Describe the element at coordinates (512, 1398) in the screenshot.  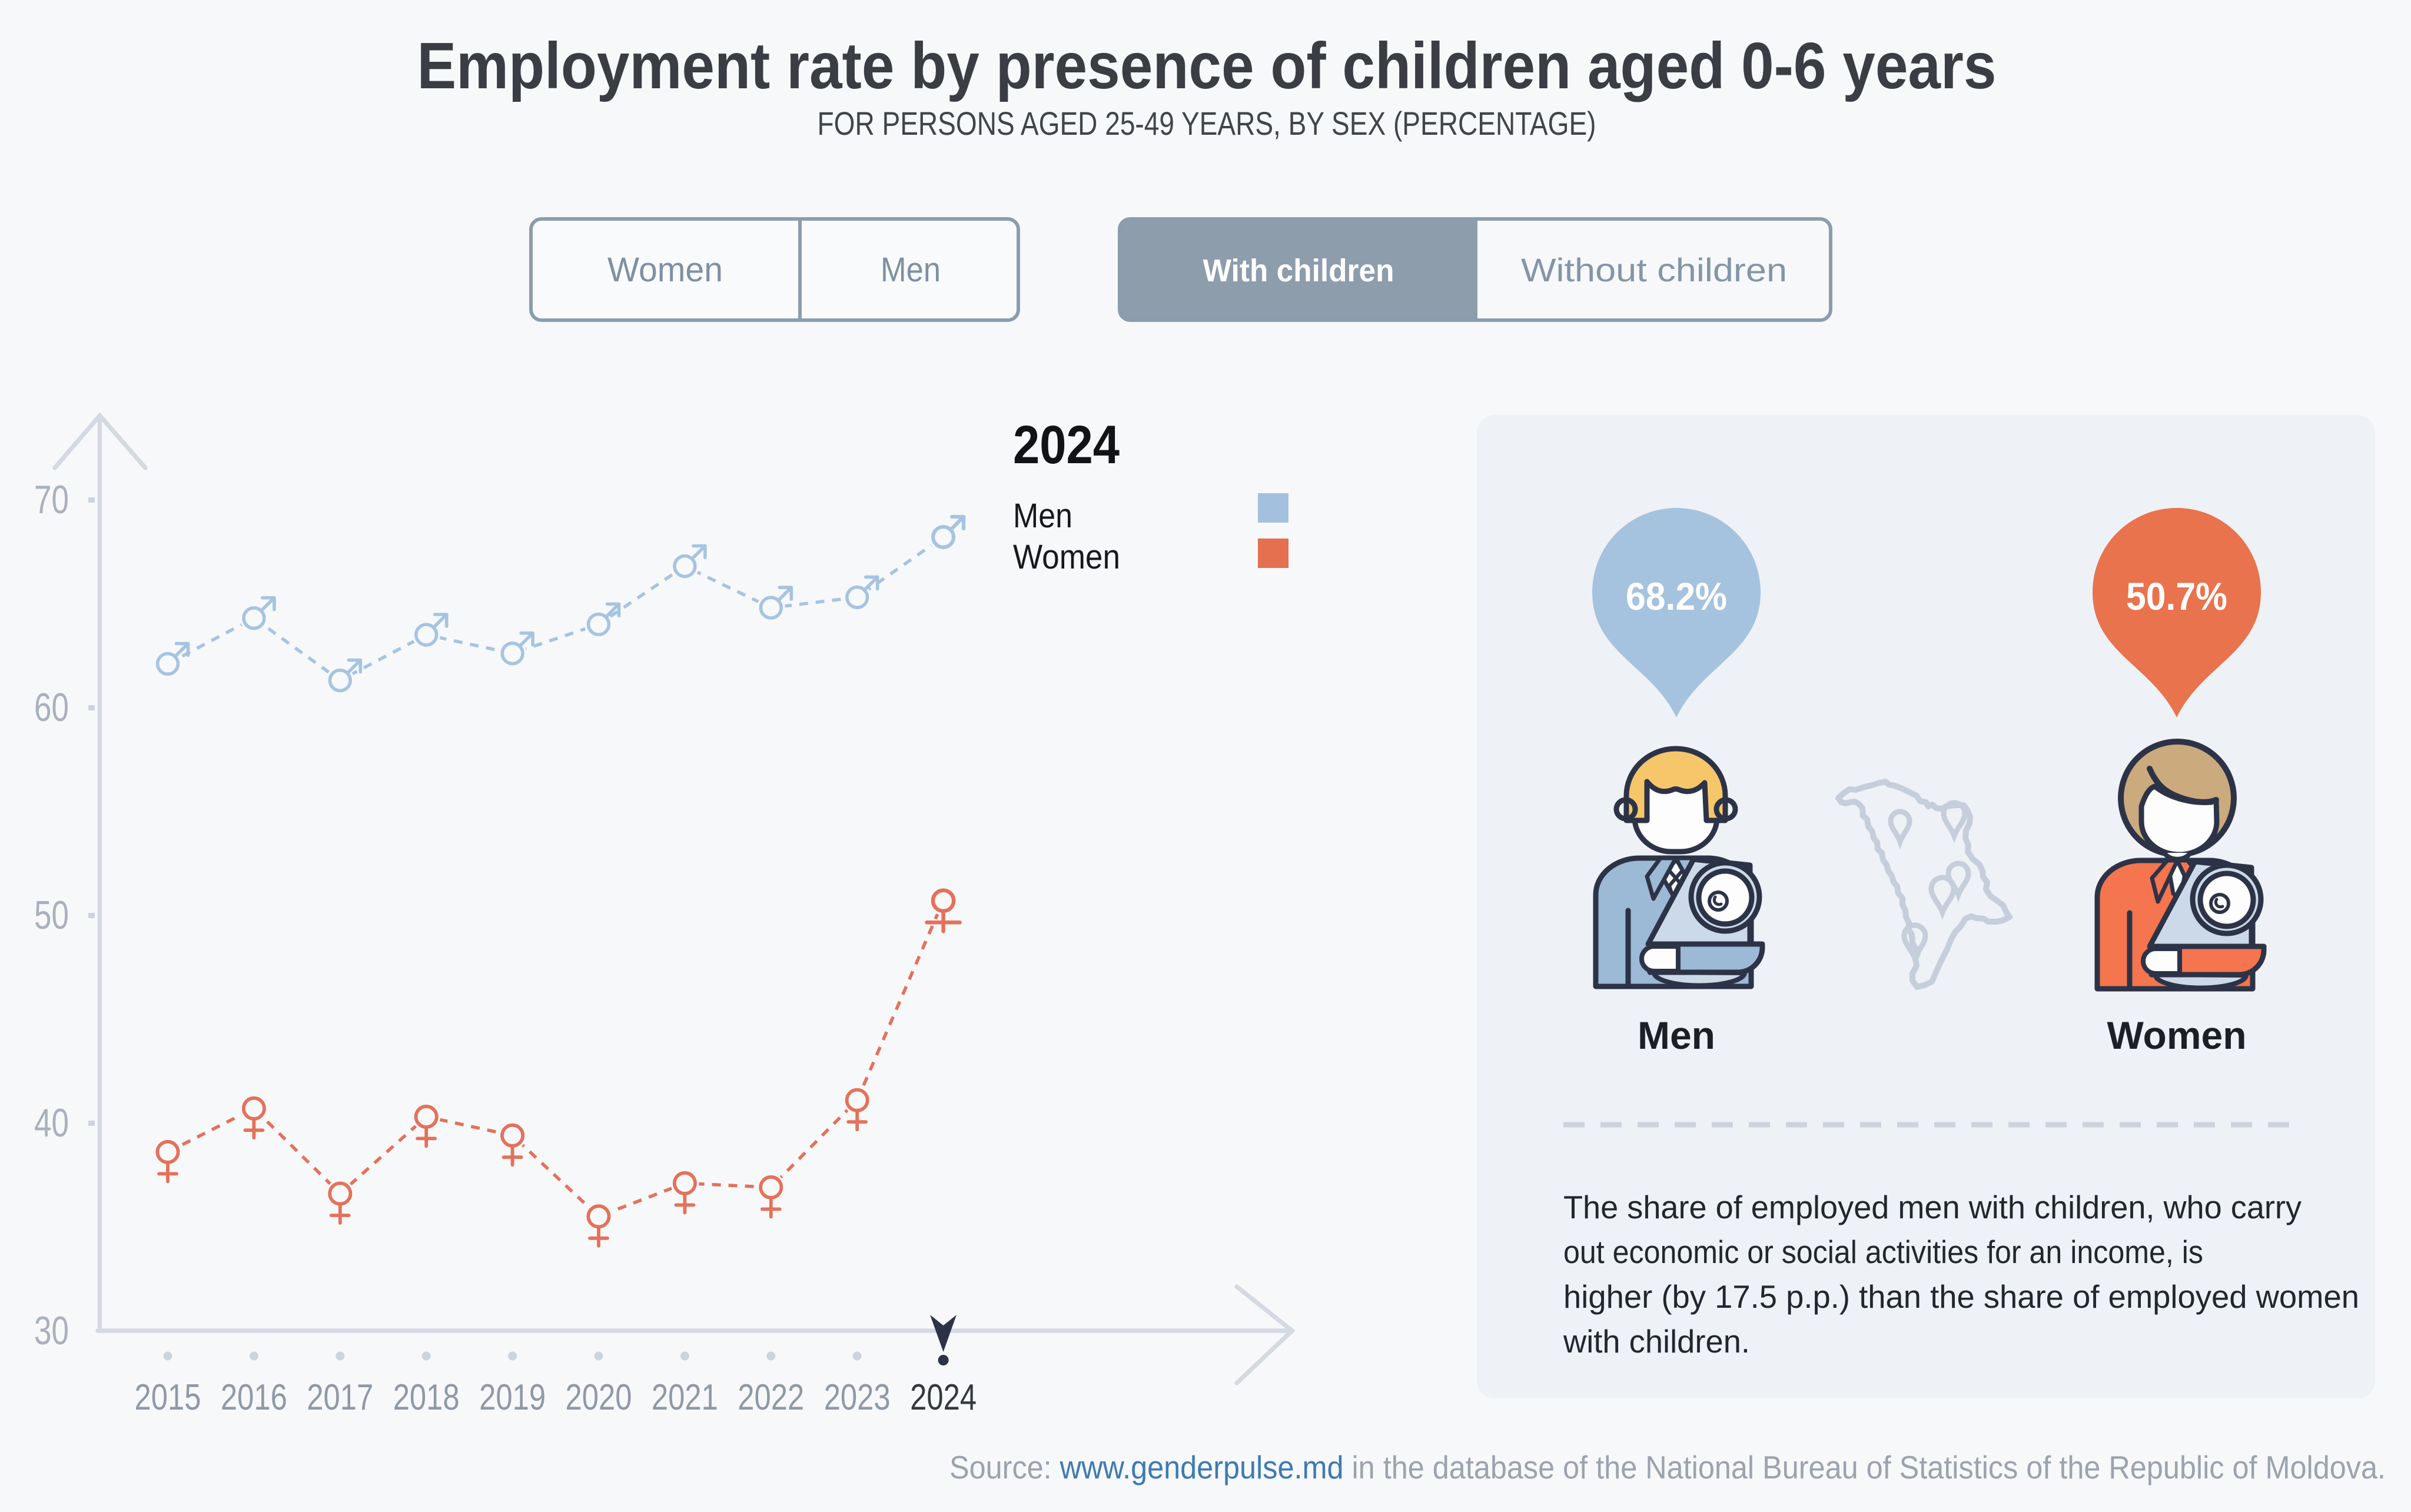
I see `svg-text: 2019` at that location.